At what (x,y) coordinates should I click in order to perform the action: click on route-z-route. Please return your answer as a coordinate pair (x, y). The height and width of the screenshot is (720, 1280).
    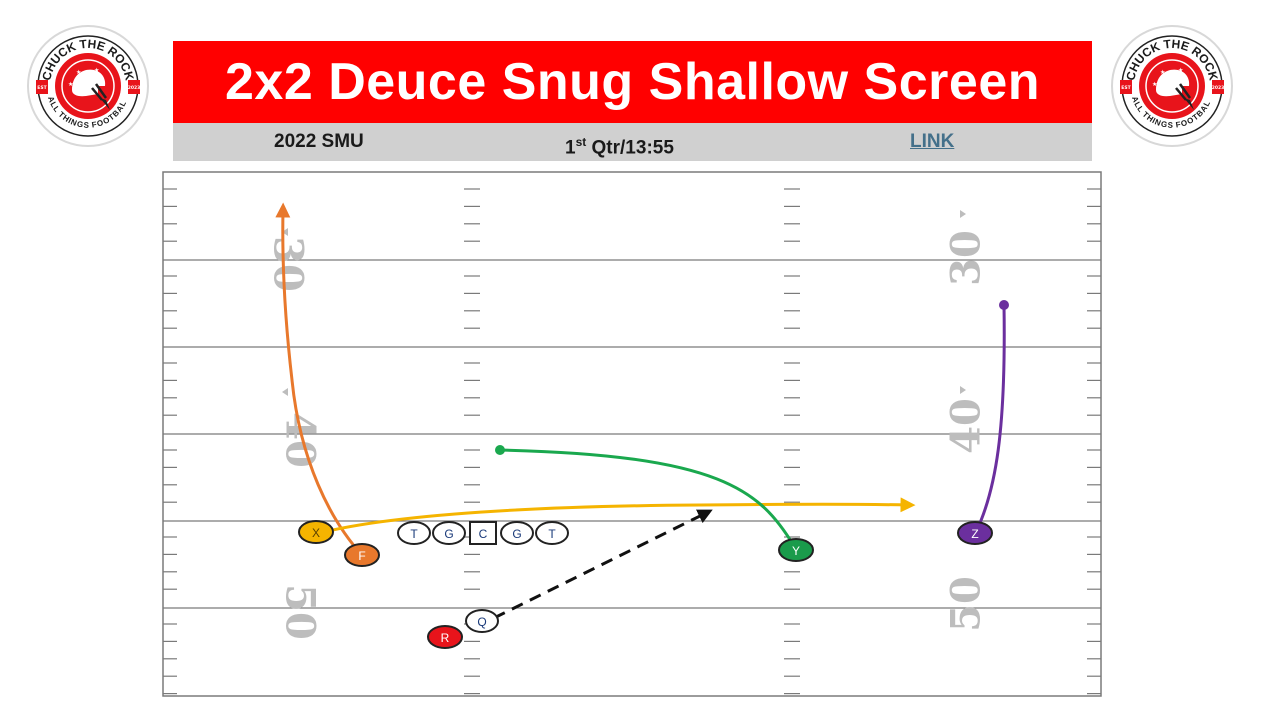
    Looking at the image, I should click on (990, 418).